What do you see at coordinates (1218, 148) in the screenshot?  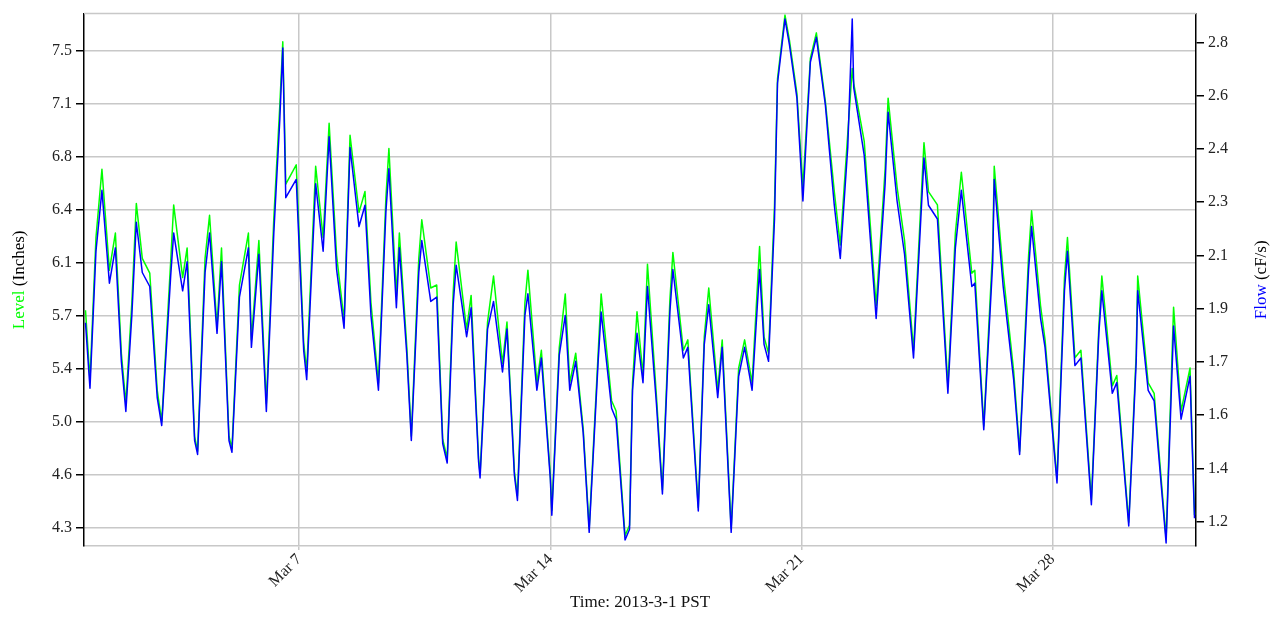 I see `y2-tick-label: 2.4` at bounding box center [1218, 148].